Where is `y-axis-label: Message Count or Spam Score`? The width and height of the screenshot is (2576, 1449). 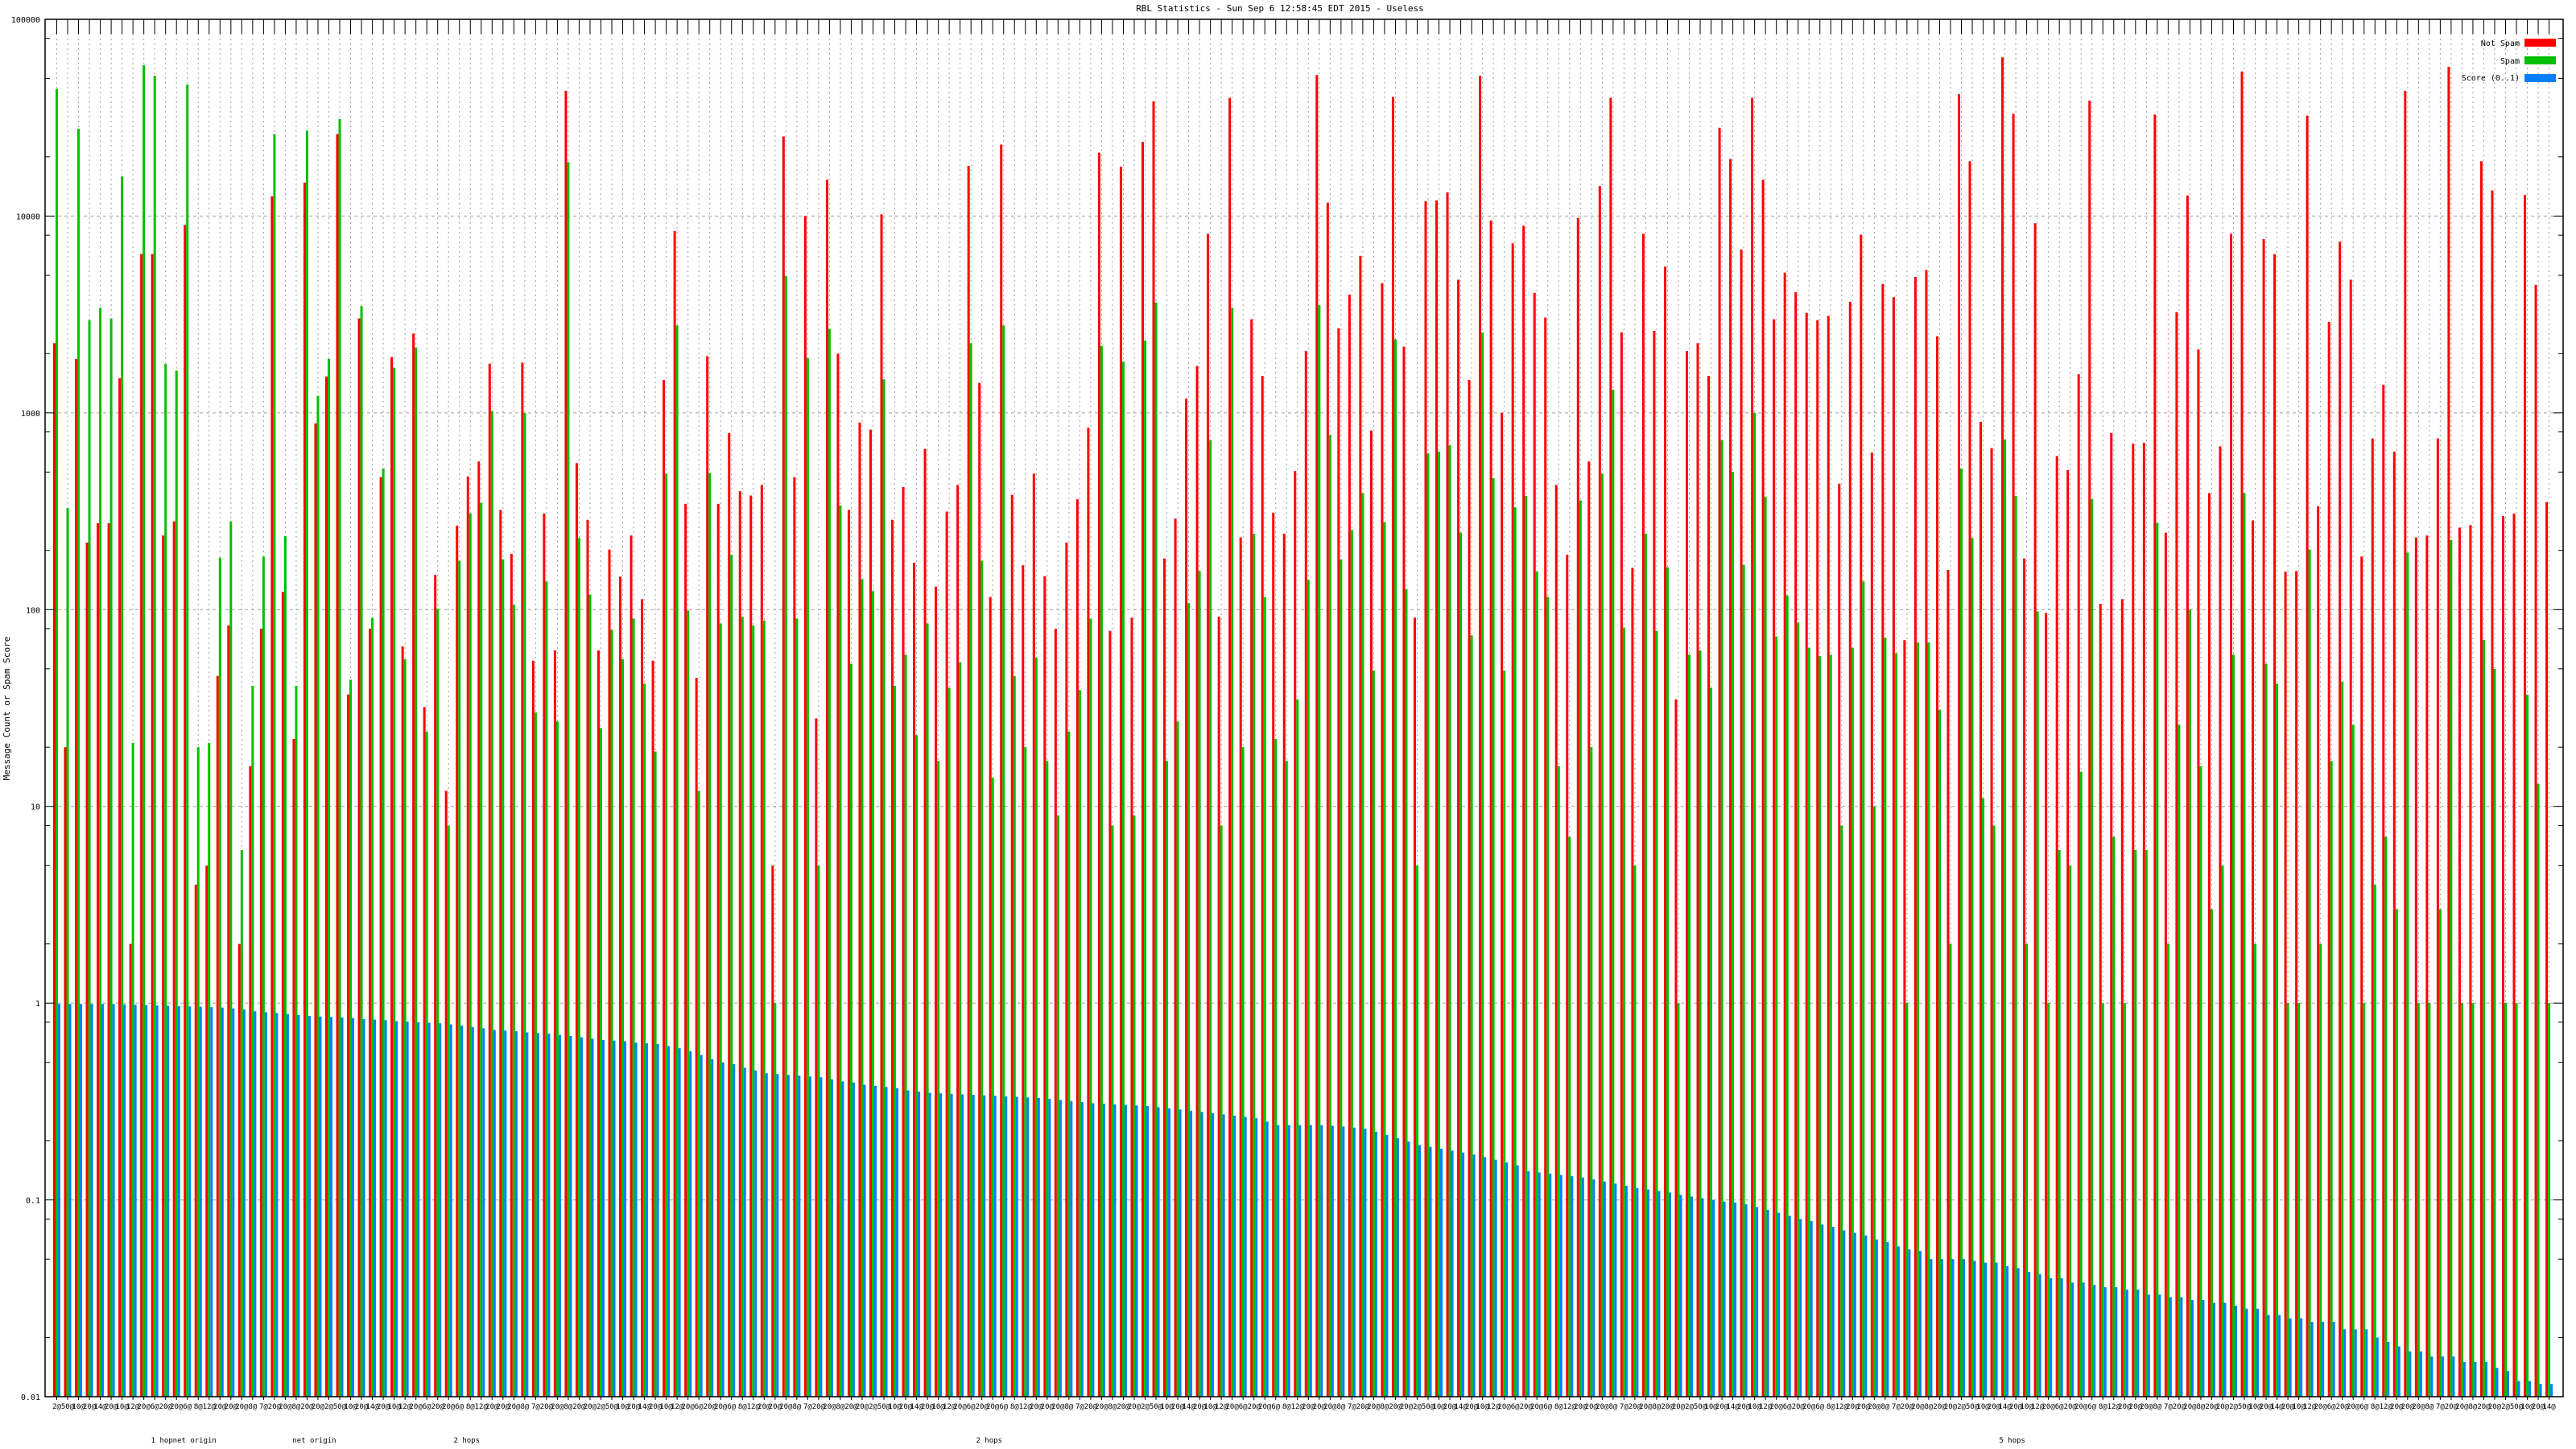
y-axis-label: Message Count or Spam Score is located at coordinates (7, 709).